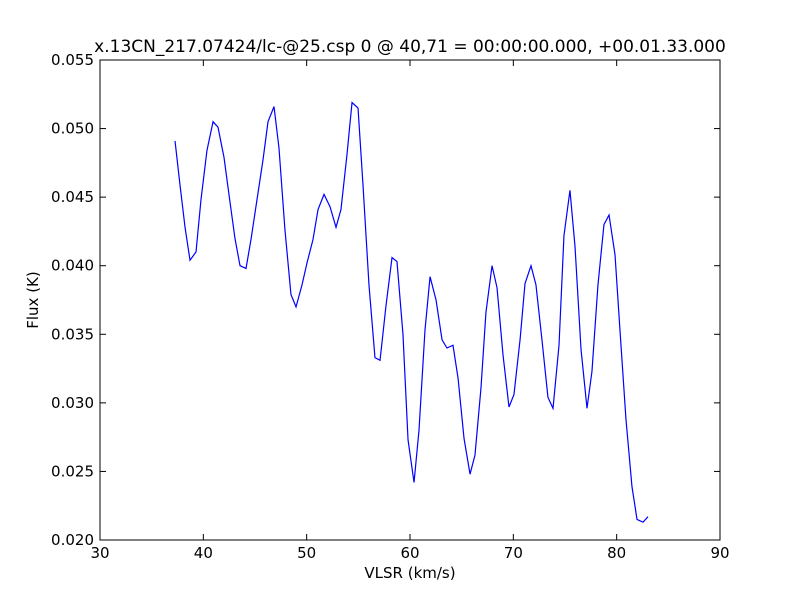  What do you see at coordinates (72, 197) in the screenshot?
I see `y-tick-label: 0.045` at bounding box center [72, 197].